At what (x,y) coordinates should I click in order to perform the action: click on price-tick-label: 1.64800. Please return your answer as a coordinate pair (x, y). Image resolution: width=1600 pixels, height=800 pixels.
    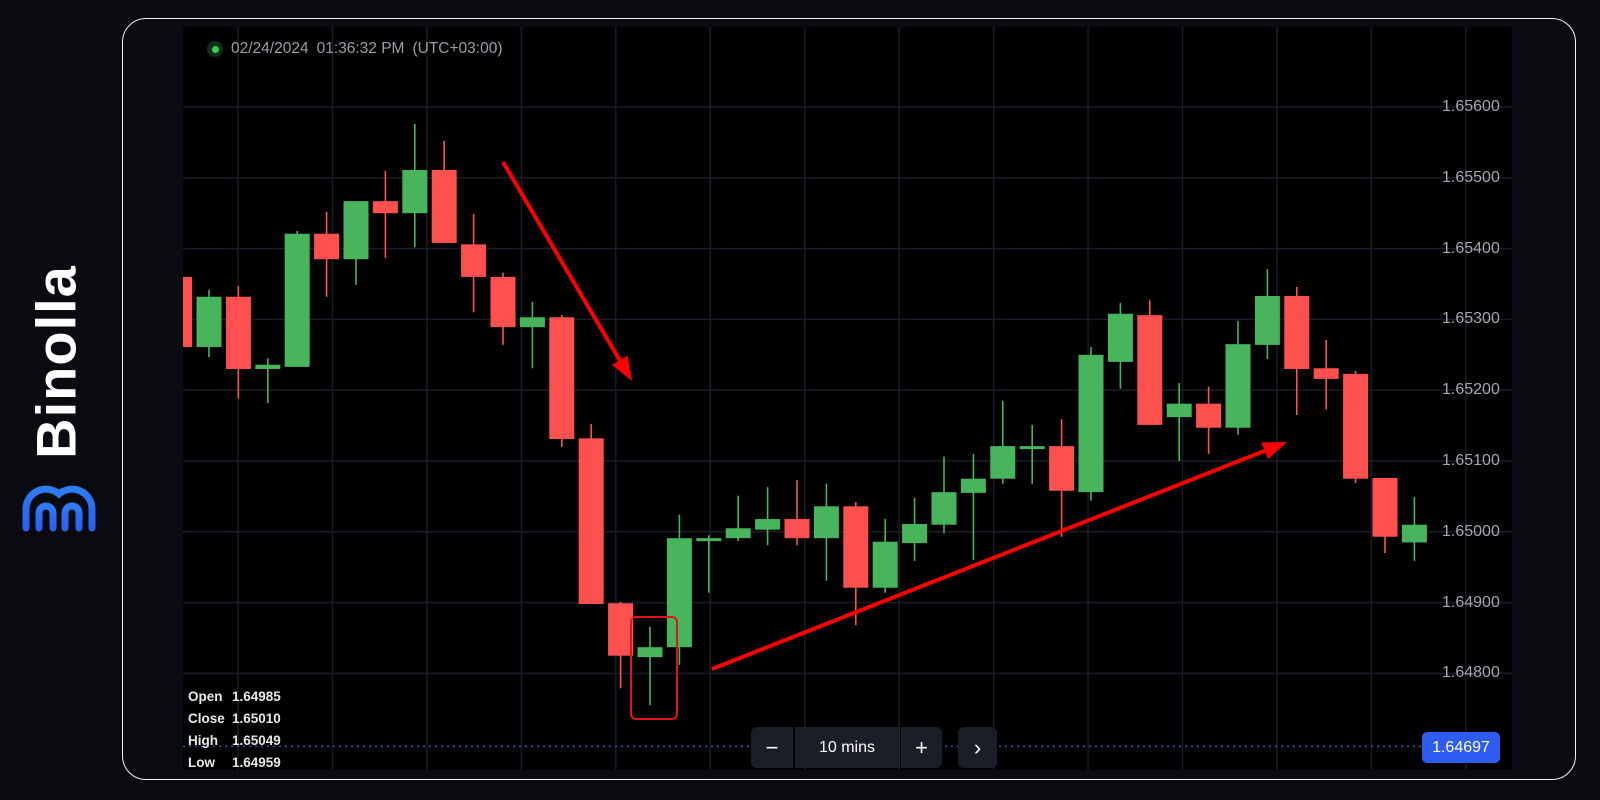
    Looking at the image, I should click on (1471, 673).